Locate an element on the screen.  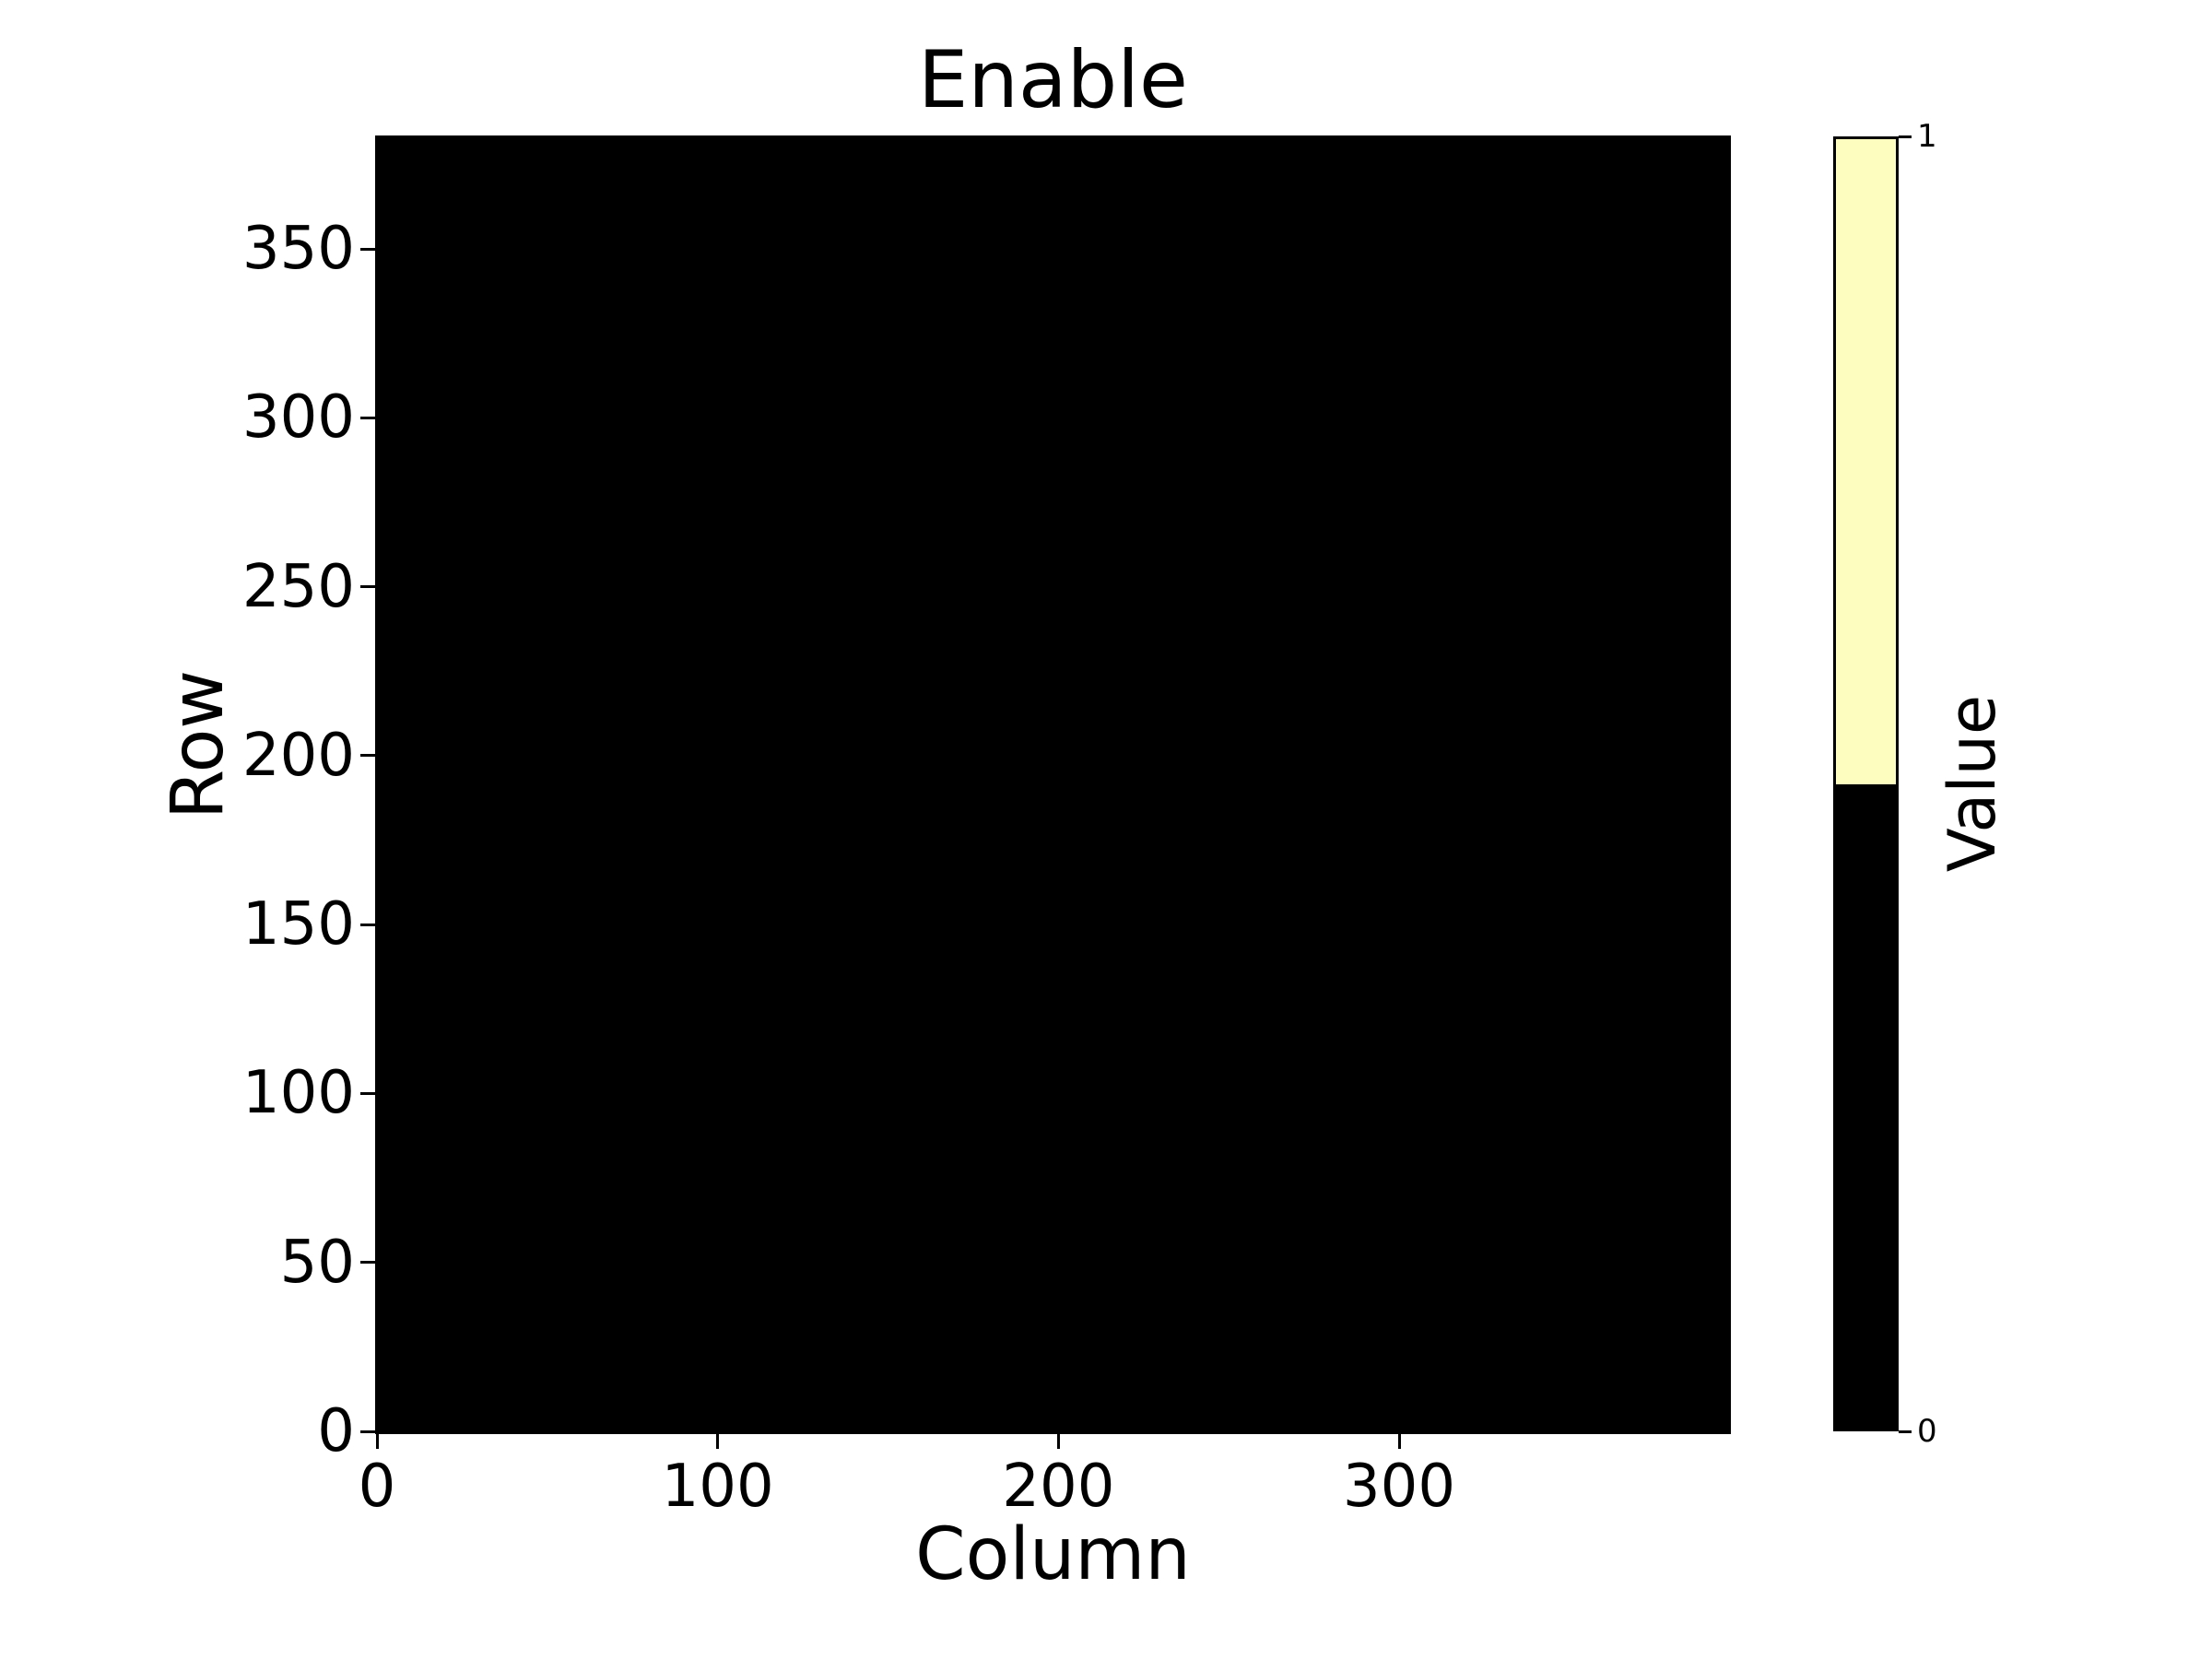
colorbar-label: Value is located at coordinates (1972, 783).